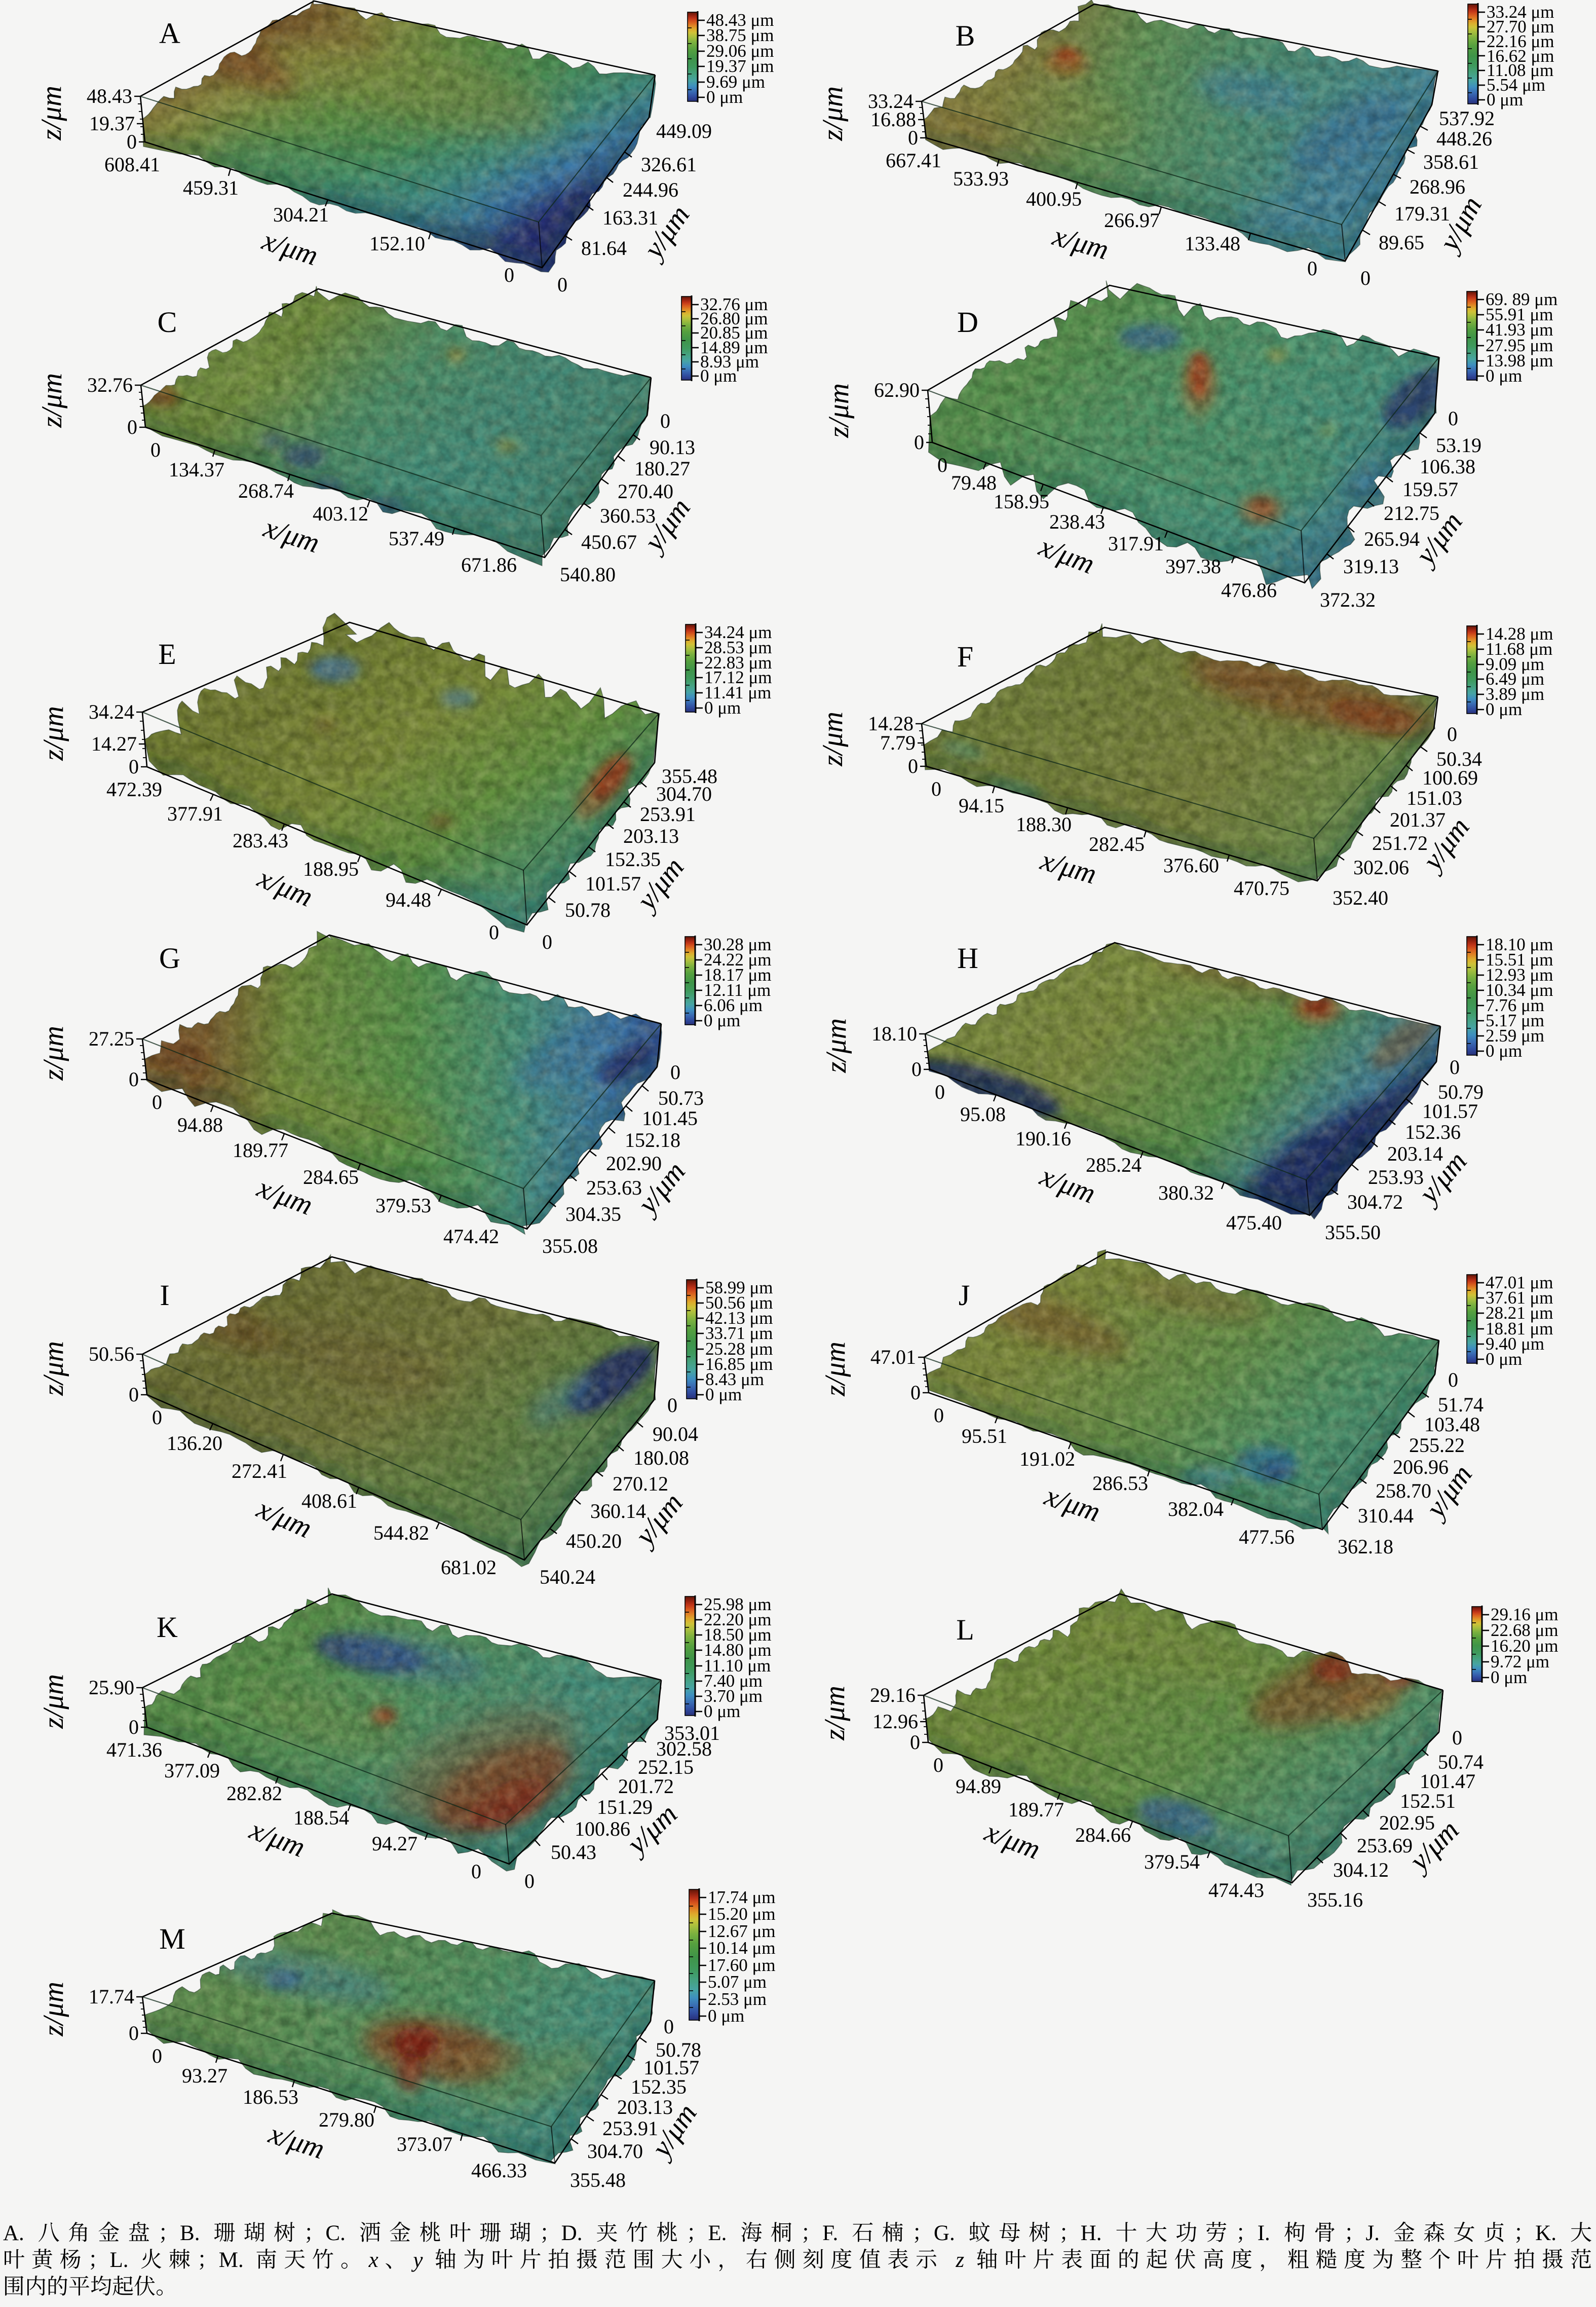 The image size is (1596, 2307). Describe the element at coordinates (738, 1982) in the screenshot. I see `svg-text: 5.07 μm` at that location.